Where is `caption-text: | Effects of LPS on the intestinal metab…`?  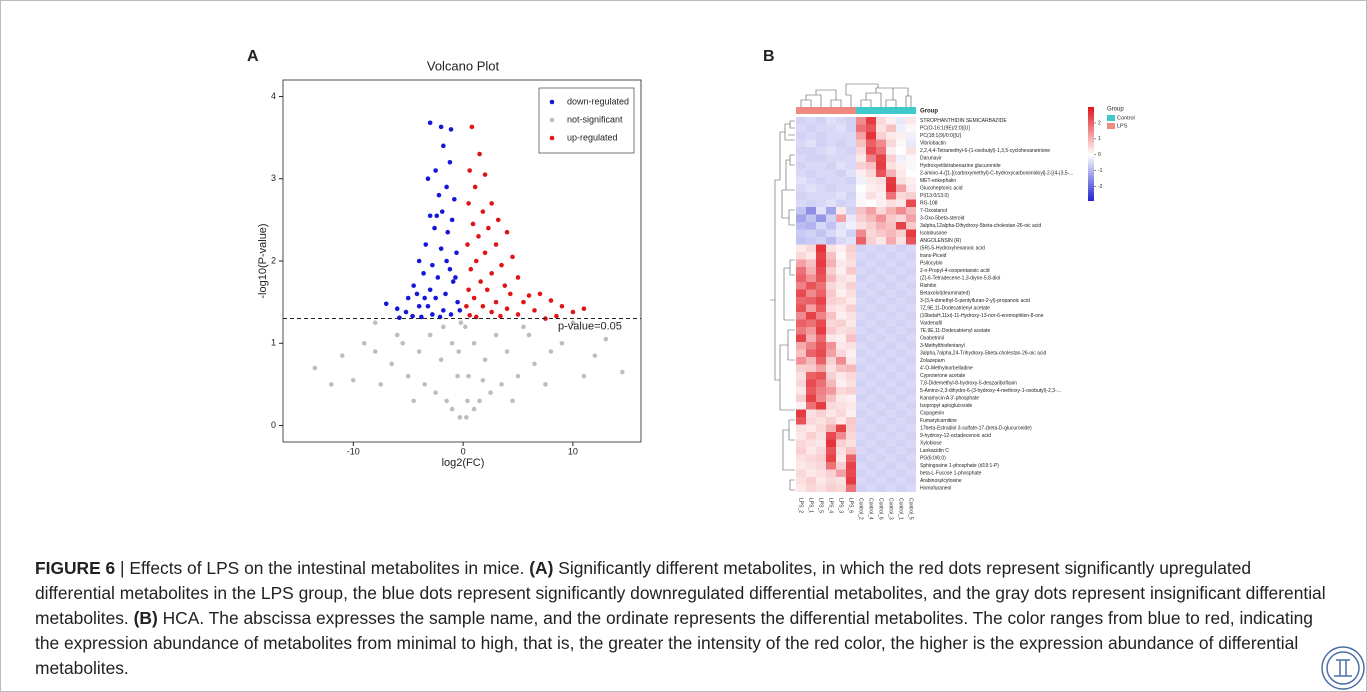 caption-text: | Effects of LPS on the intestinal metab… is located at coordinates (322, 568).